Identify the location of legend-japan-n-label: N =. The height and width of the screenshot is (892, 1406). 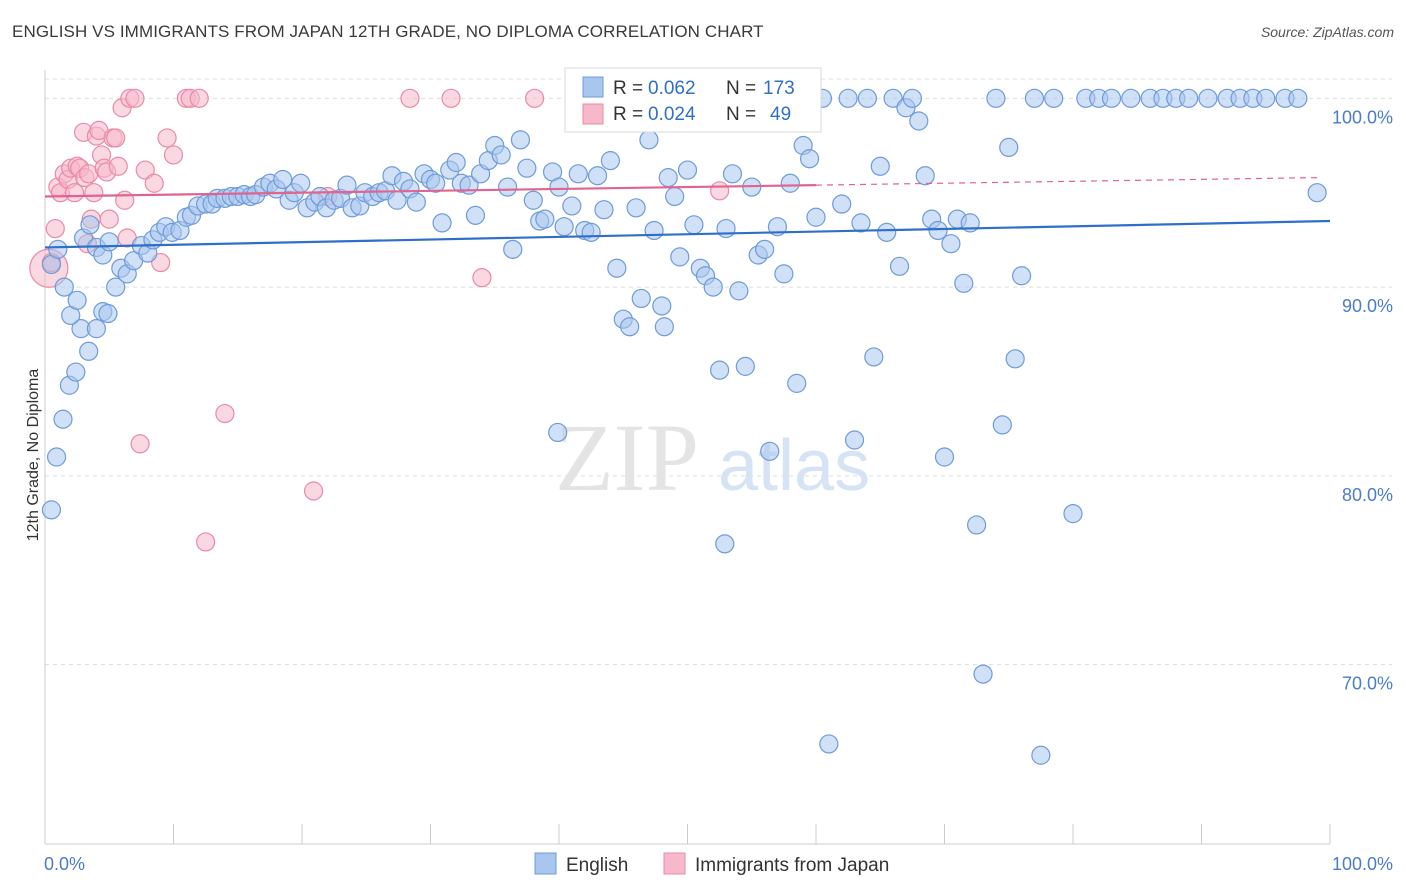
(741, 114).